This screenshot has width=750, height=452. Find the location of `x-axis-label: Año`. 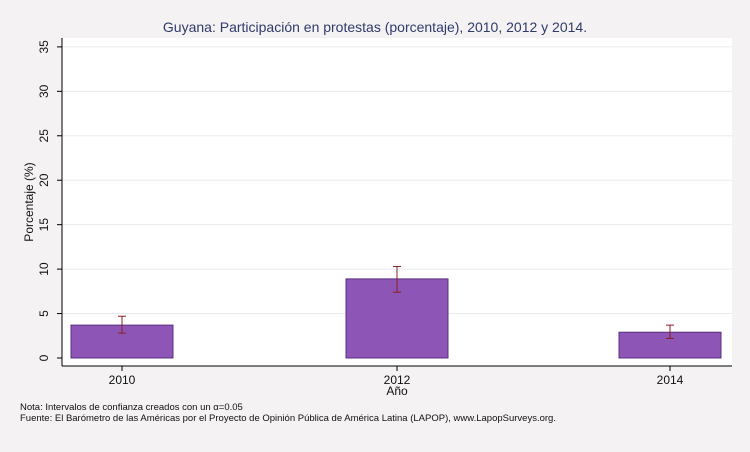

x-axis-label: Año is located at coordinates (397, 391).